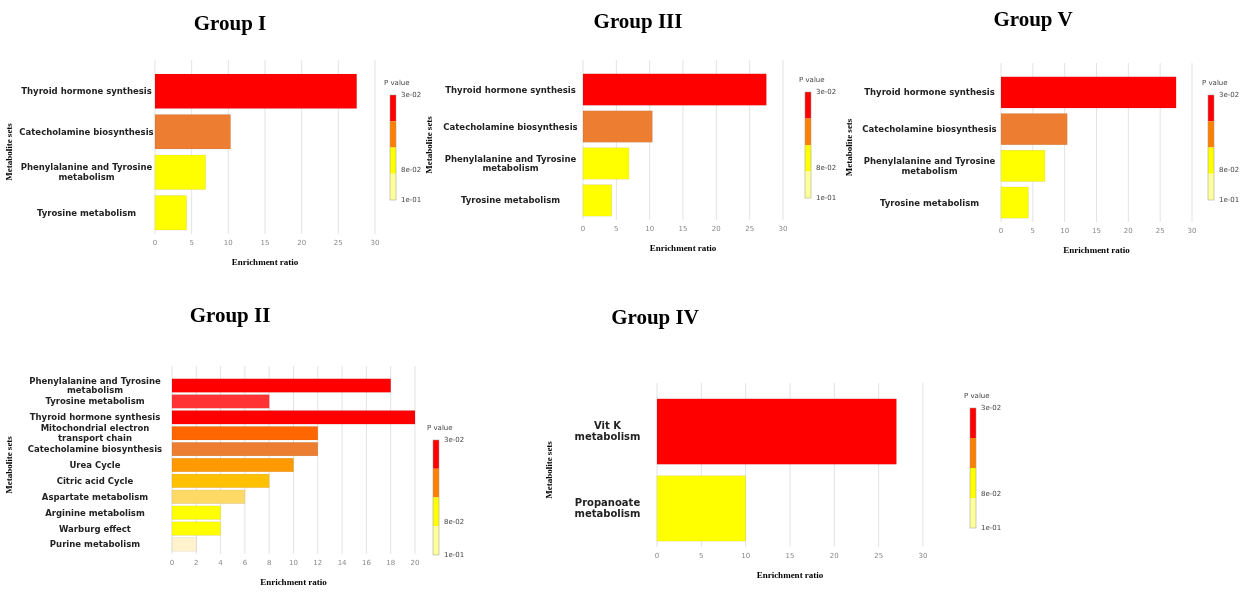 The width and height of the screenshot is (1251, 598). Describe the element at coordinates (95, 432) in the screenshot. I see `y-tick-label: Mitochondrial electron transport chain` at that location.